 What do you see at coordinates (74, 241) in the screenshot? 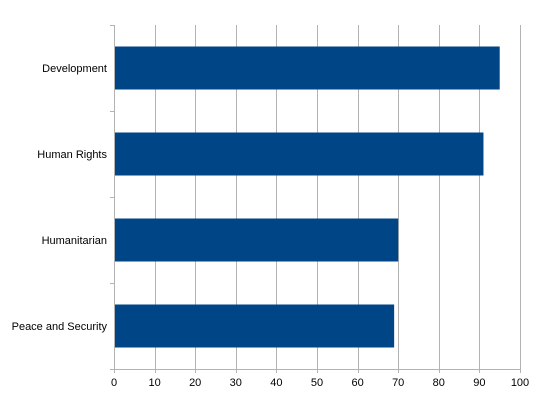
I see `y-category-label: Humanitarian` at bounding box center [74, 241].